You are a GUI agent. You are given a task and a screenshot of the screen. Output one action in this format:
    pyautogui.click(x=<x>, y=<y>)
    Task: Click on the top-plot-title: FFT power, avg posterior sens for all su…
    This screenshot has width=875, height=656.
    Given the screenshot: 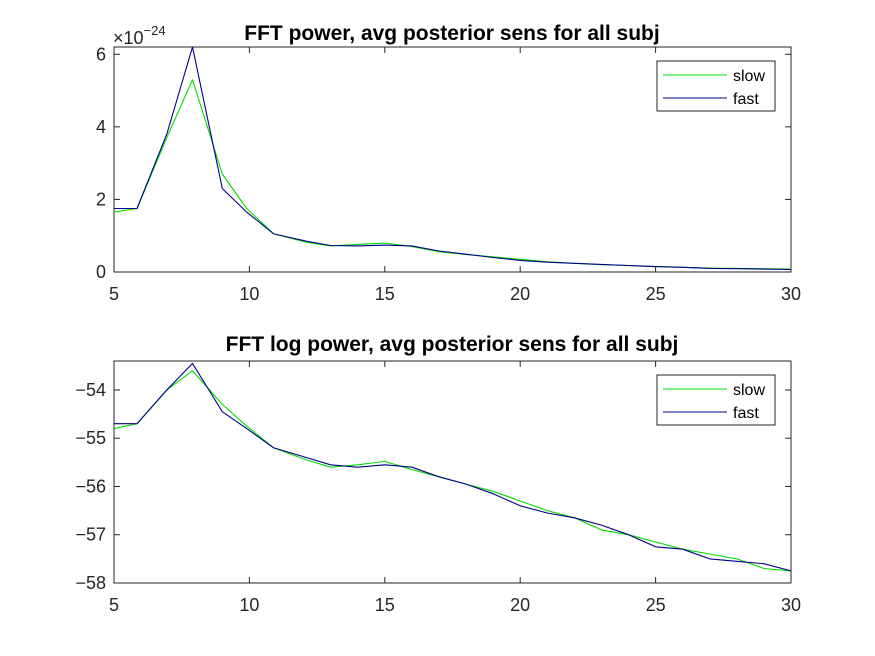 What is the action you would take?
    pyautogui.click(x=451, y=33)
    